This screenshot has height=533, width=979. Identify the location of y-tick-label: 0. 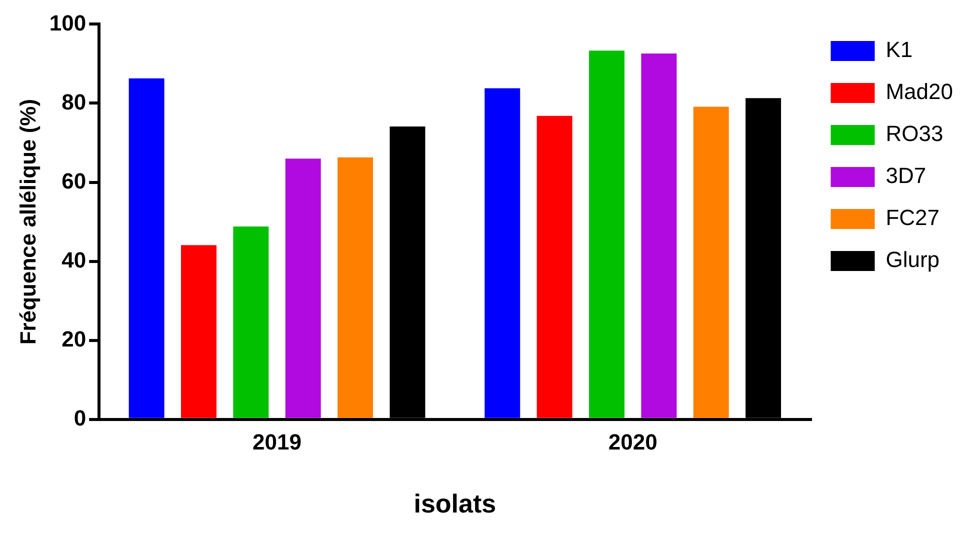
(80, 417).